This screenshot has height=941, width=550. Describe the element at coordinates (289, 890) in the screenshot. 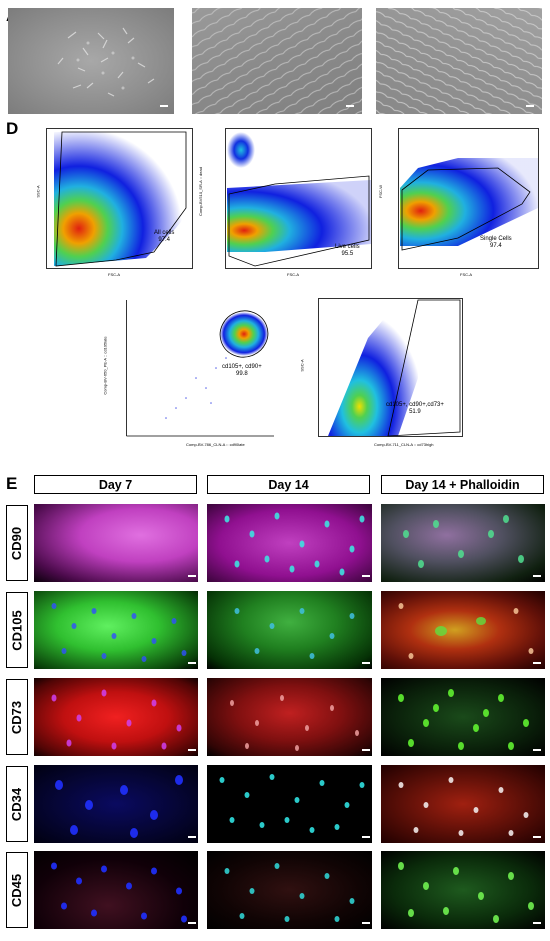

I see `fluorescence-image-cd45-day14` at that location.